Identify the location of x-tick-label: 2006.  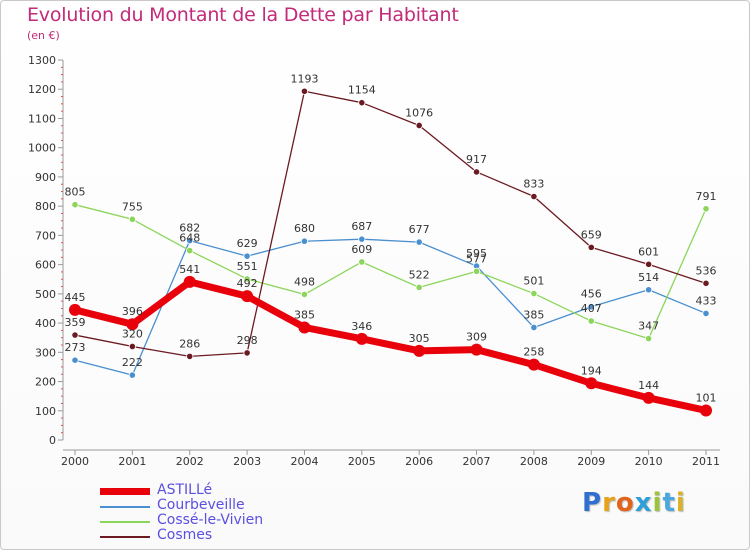
(419, 461).